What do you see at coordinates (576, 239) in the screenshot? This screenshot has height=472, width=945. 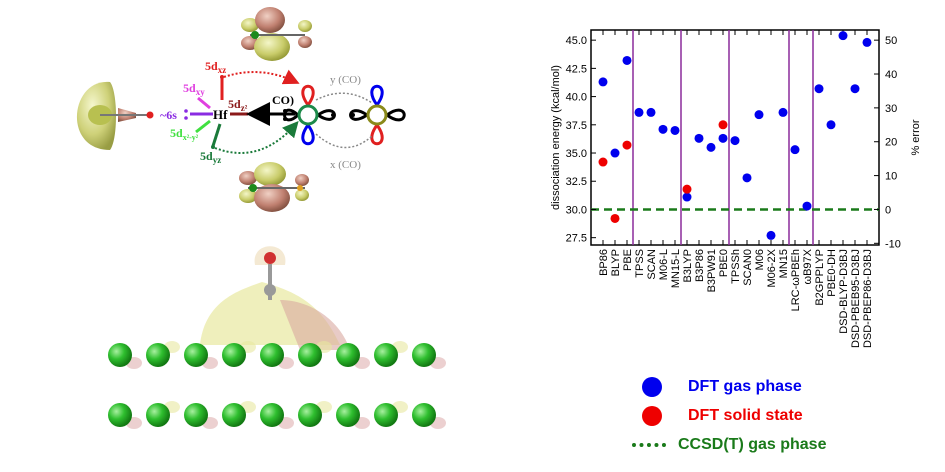 I see `y-tick-label: 27.5` at bounding box center [576, 239].